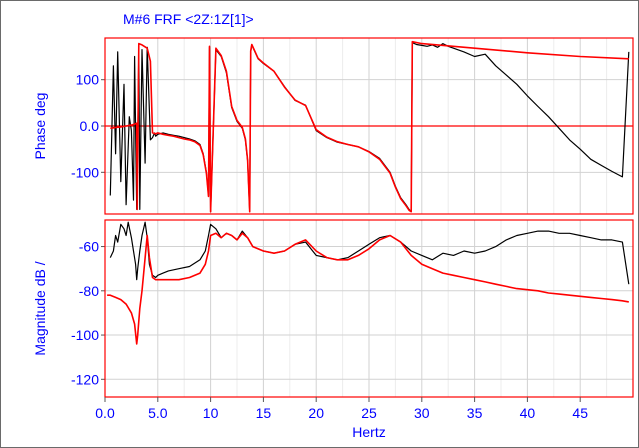  I want to click on x-tick-label: 30, so click(422, 413).